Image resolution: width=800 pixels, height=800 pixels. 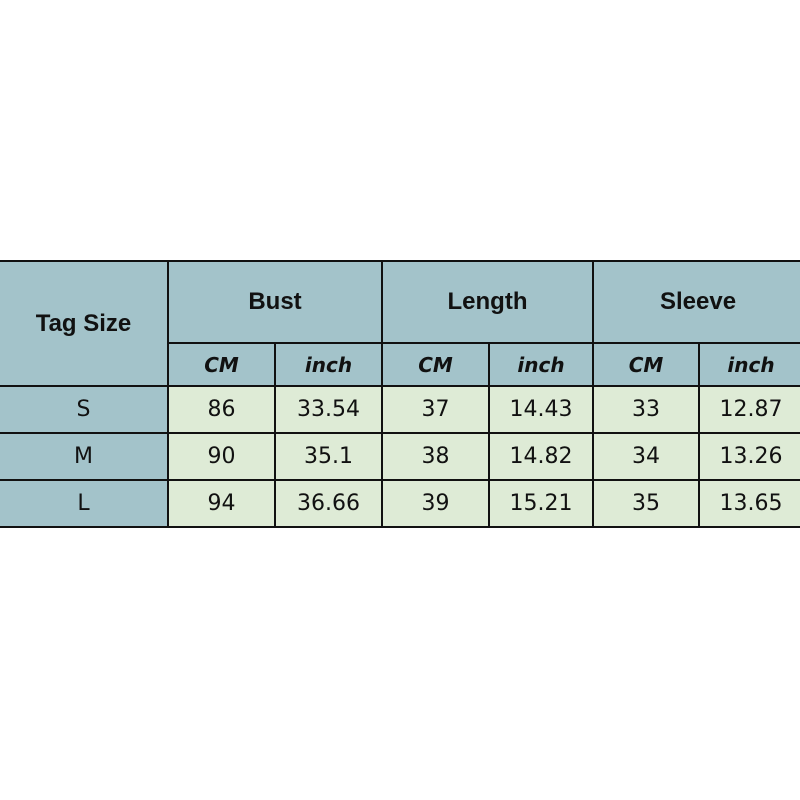 What do you see at coordinates (435, 409) in the screenshot?
I see `value-cell: 37` at bounding box center [435, 409].